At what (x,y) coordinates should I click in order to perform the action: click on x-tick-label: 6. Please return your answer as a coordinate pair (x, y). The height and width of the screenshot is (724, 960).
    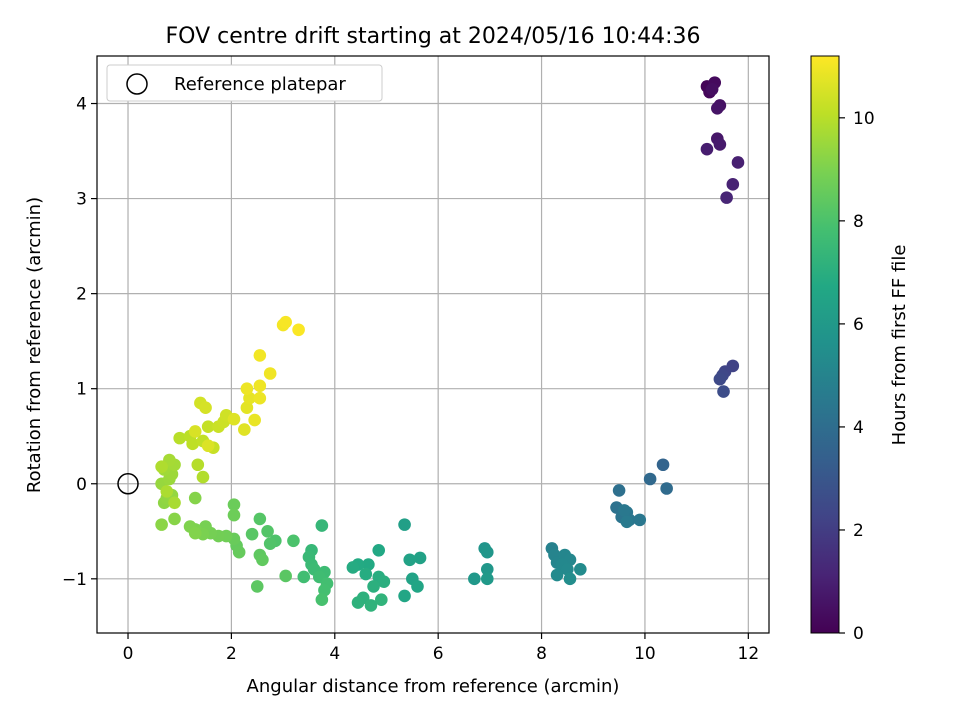
    Looking at the image, I should click on (438, 654).